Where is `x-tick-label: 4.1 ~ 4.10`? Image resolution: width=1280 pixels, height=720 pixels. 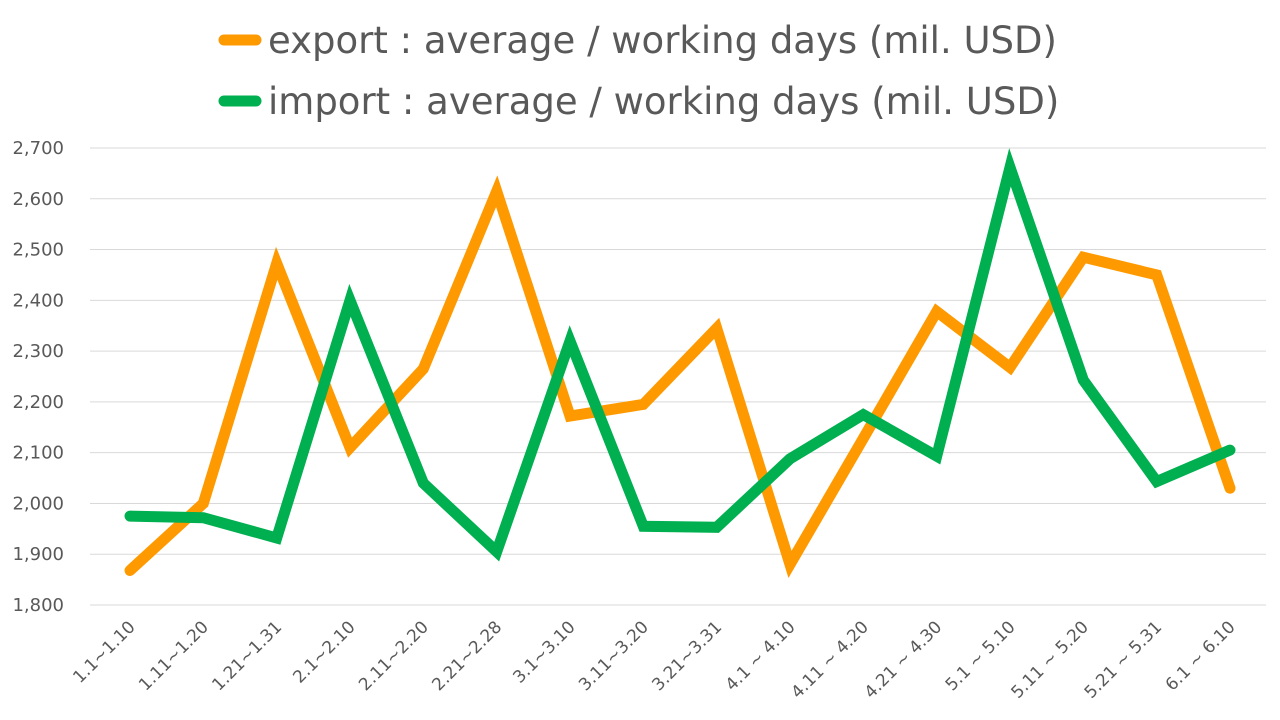 x-tick-label: 4.1 ~ 4.10 is located at coordinates (761, 656).